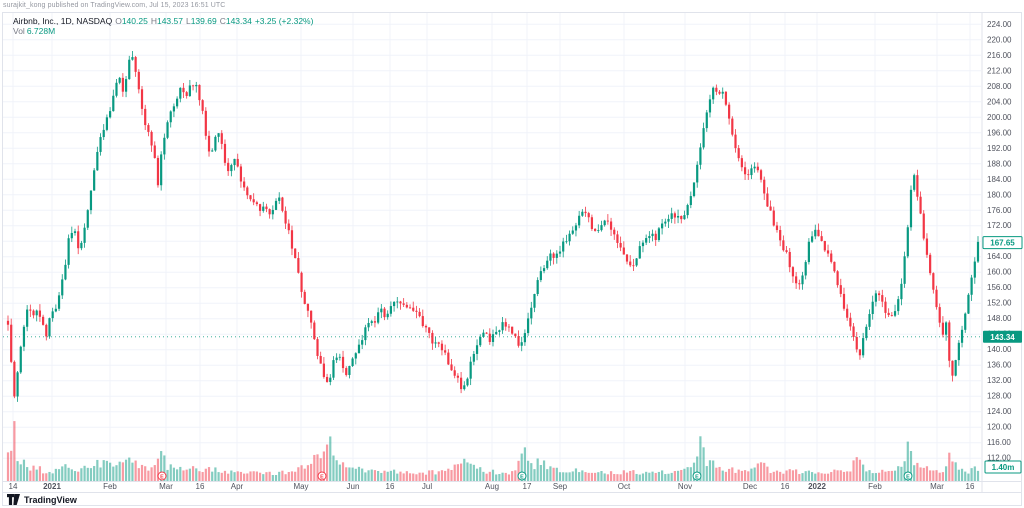 The height and width of the screenshot is (508, 1024). I want to click on change-value: +3.25 (+2.32%), so click(284, 21).